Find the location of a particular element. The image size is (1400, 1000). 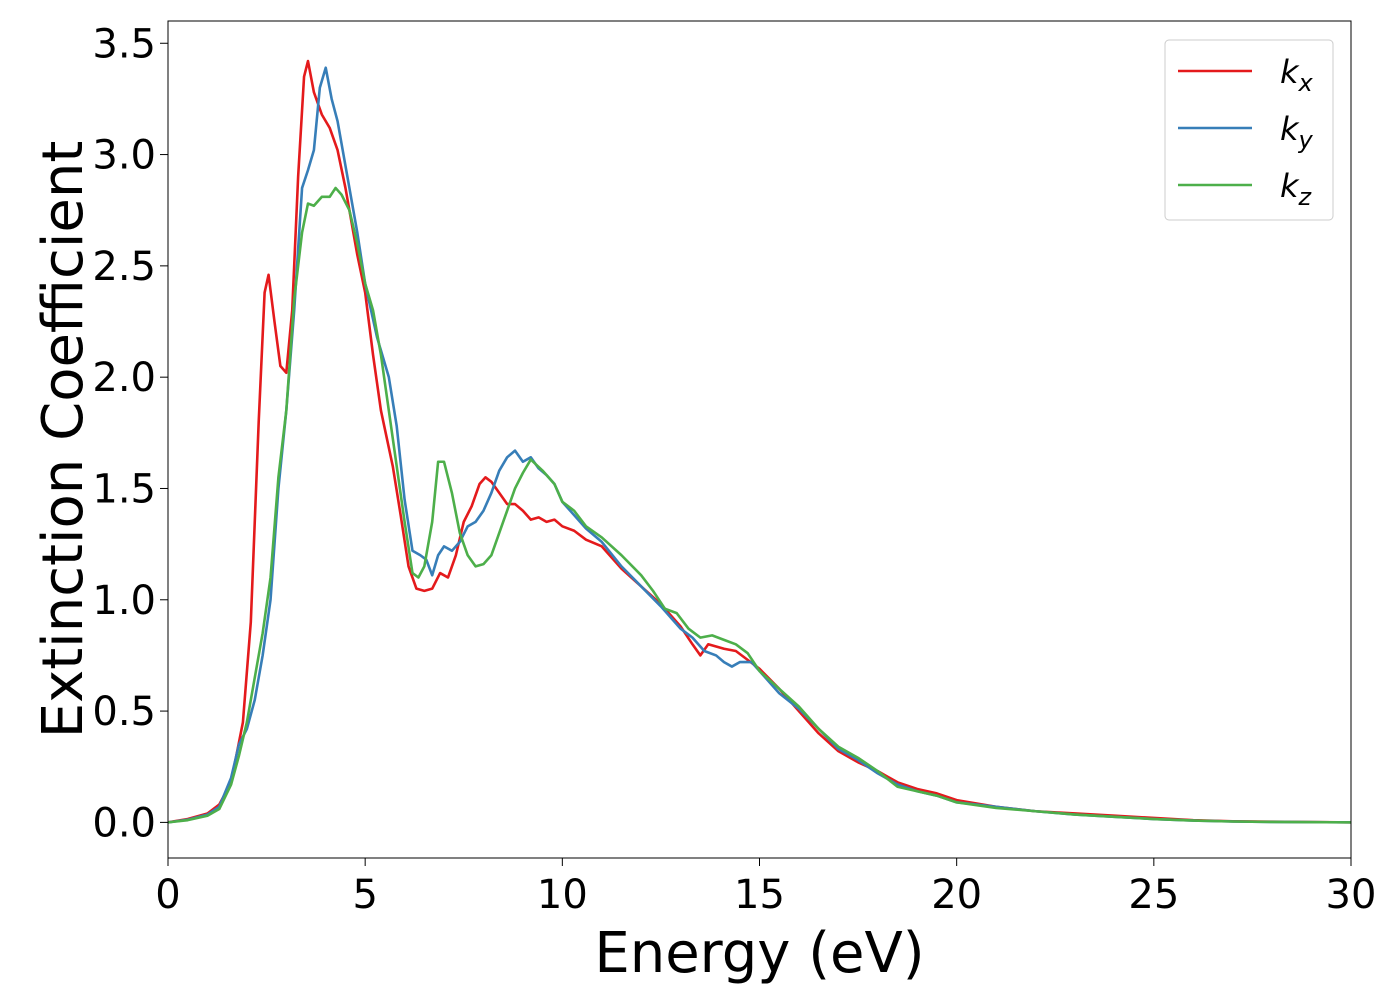

legend-label-k-y: ky is located at coordinates (1297, 132).